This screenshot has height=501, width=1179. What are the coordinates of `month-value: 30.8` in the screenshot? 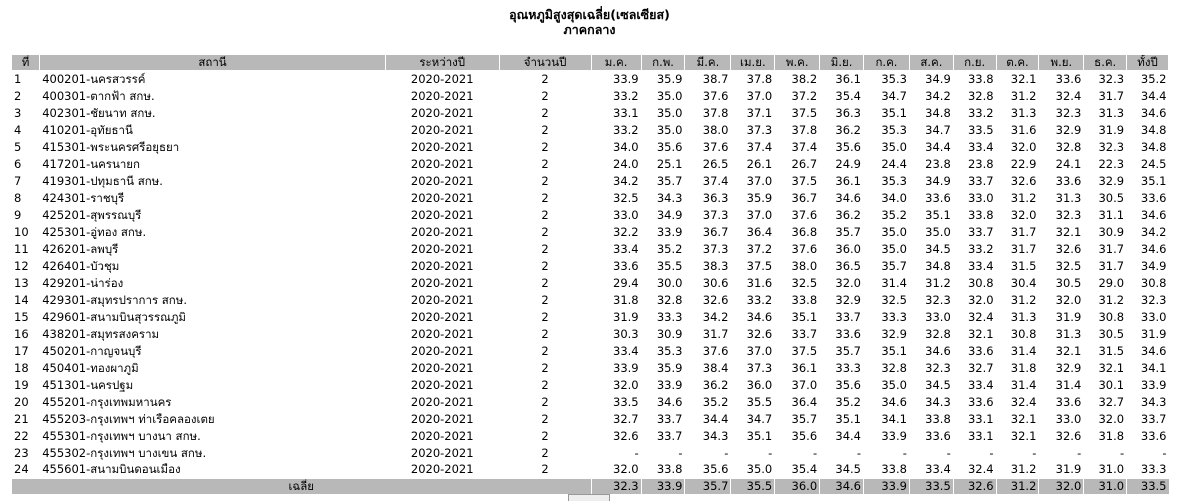 It's located at (1017, 334).